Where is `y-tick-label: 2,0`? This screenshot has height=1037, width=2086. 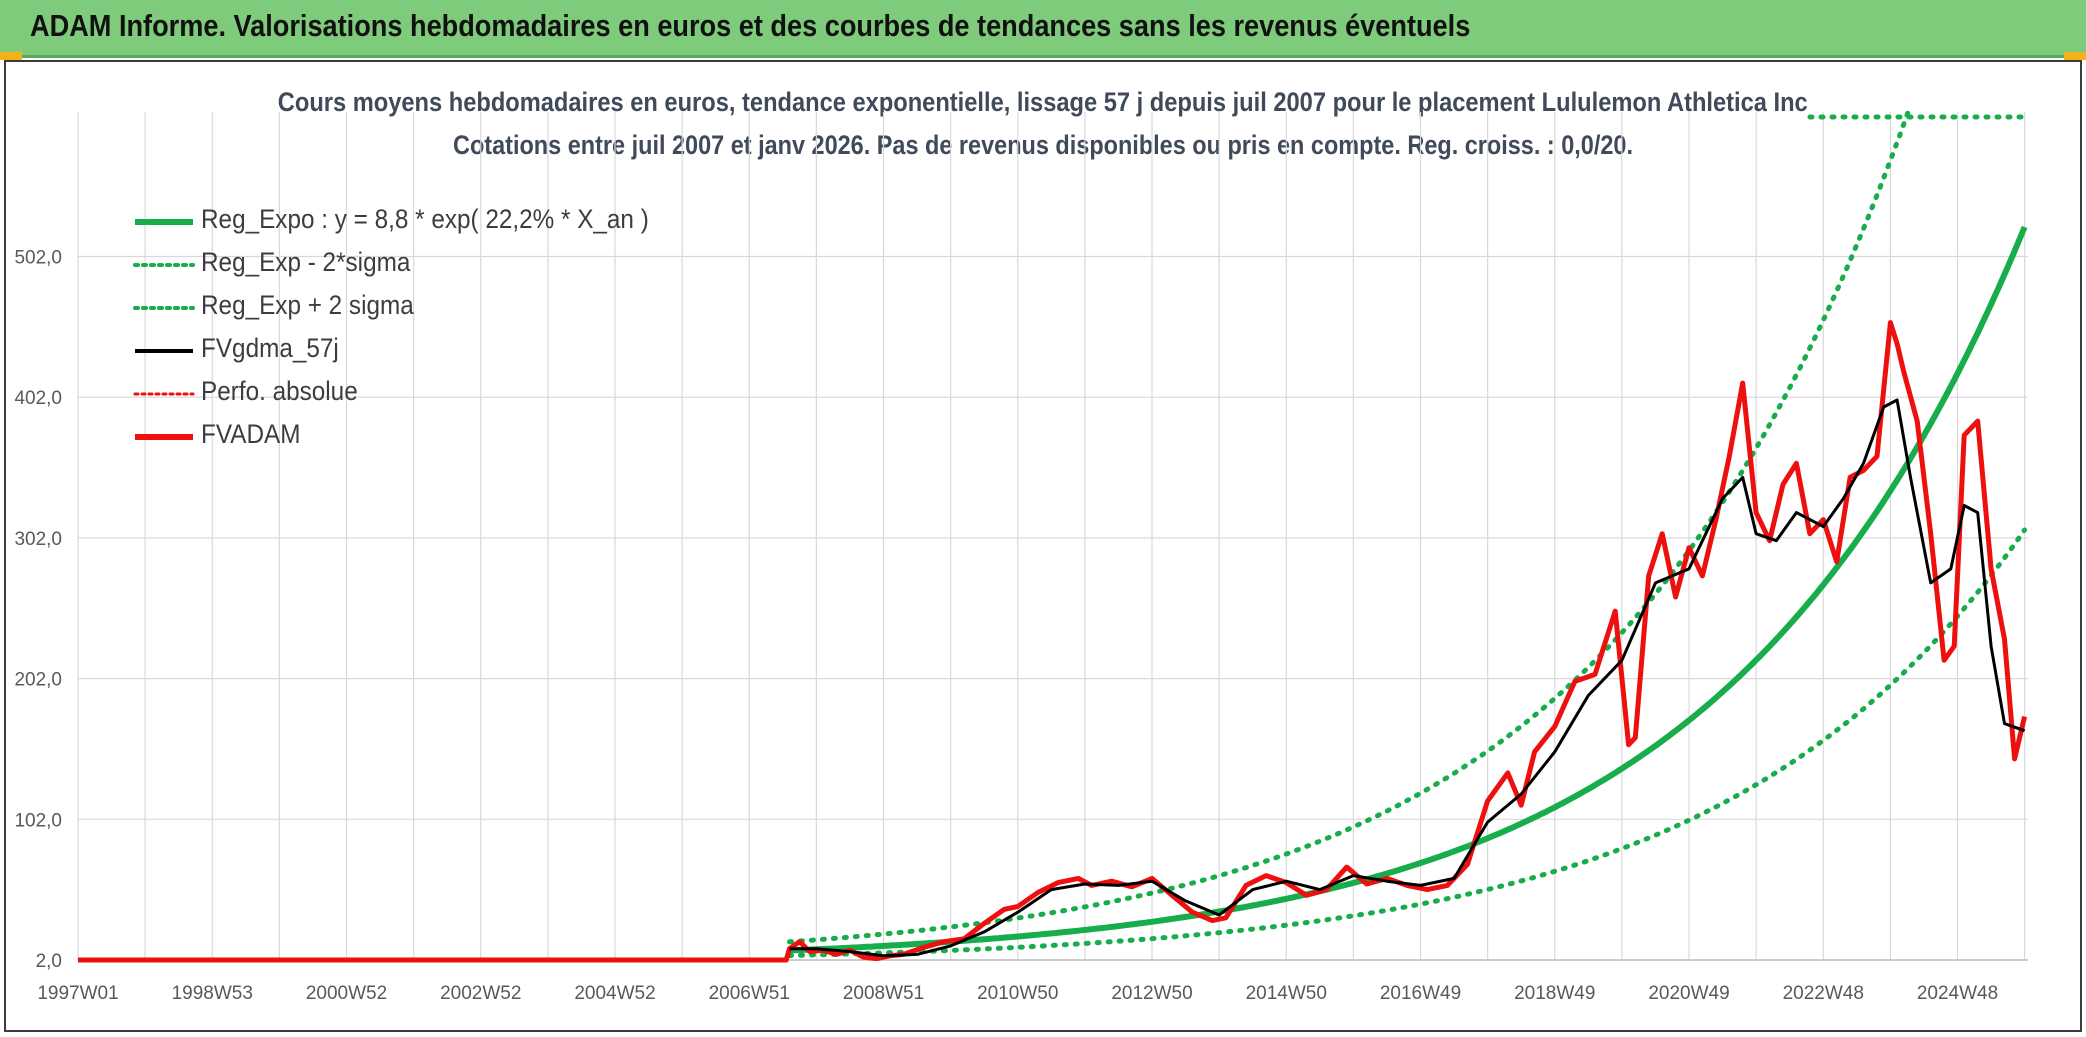 y-tick-label: 2,0 is located at coordinates (49, 961).